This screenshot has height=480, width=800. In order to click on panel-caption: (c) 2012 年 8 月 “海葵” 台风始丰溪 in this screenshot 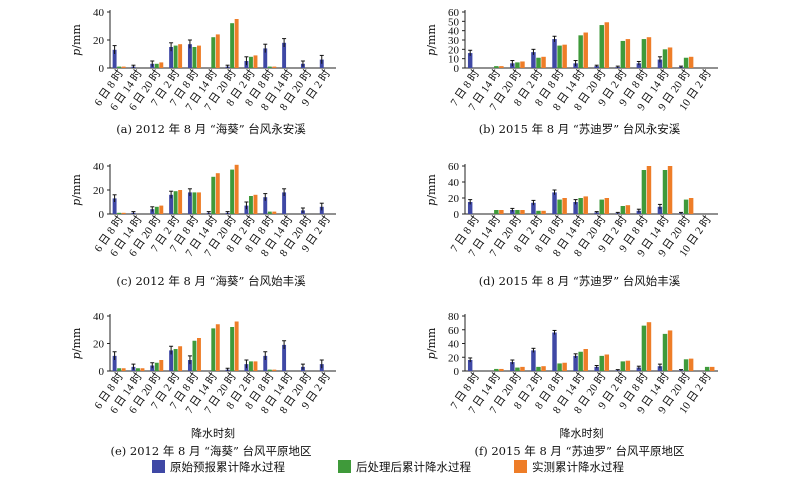, I will do `click(211, 281)`.